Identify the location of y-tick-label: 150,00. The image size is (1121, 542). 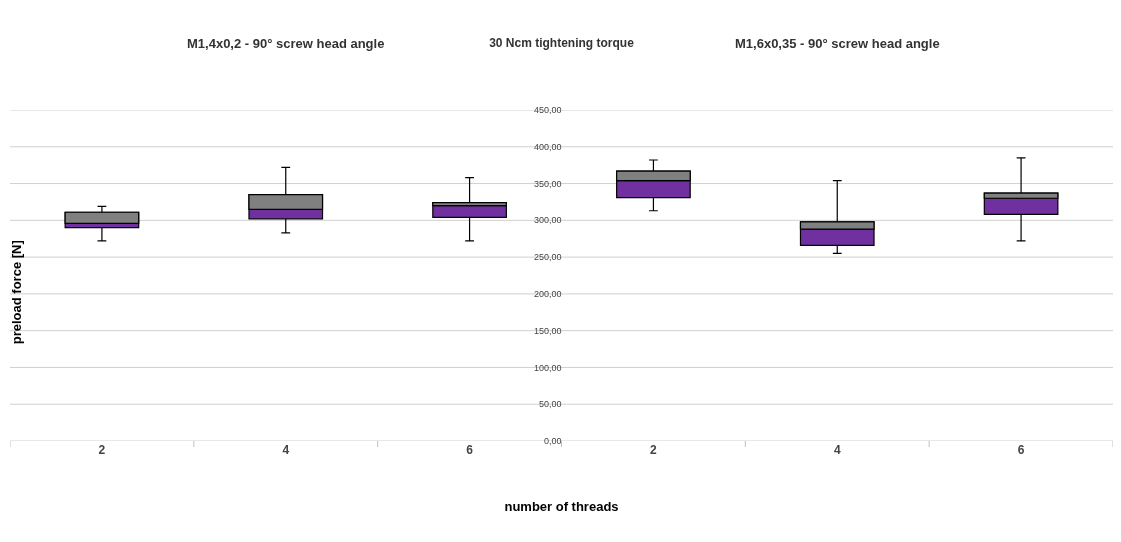
(547, 330).